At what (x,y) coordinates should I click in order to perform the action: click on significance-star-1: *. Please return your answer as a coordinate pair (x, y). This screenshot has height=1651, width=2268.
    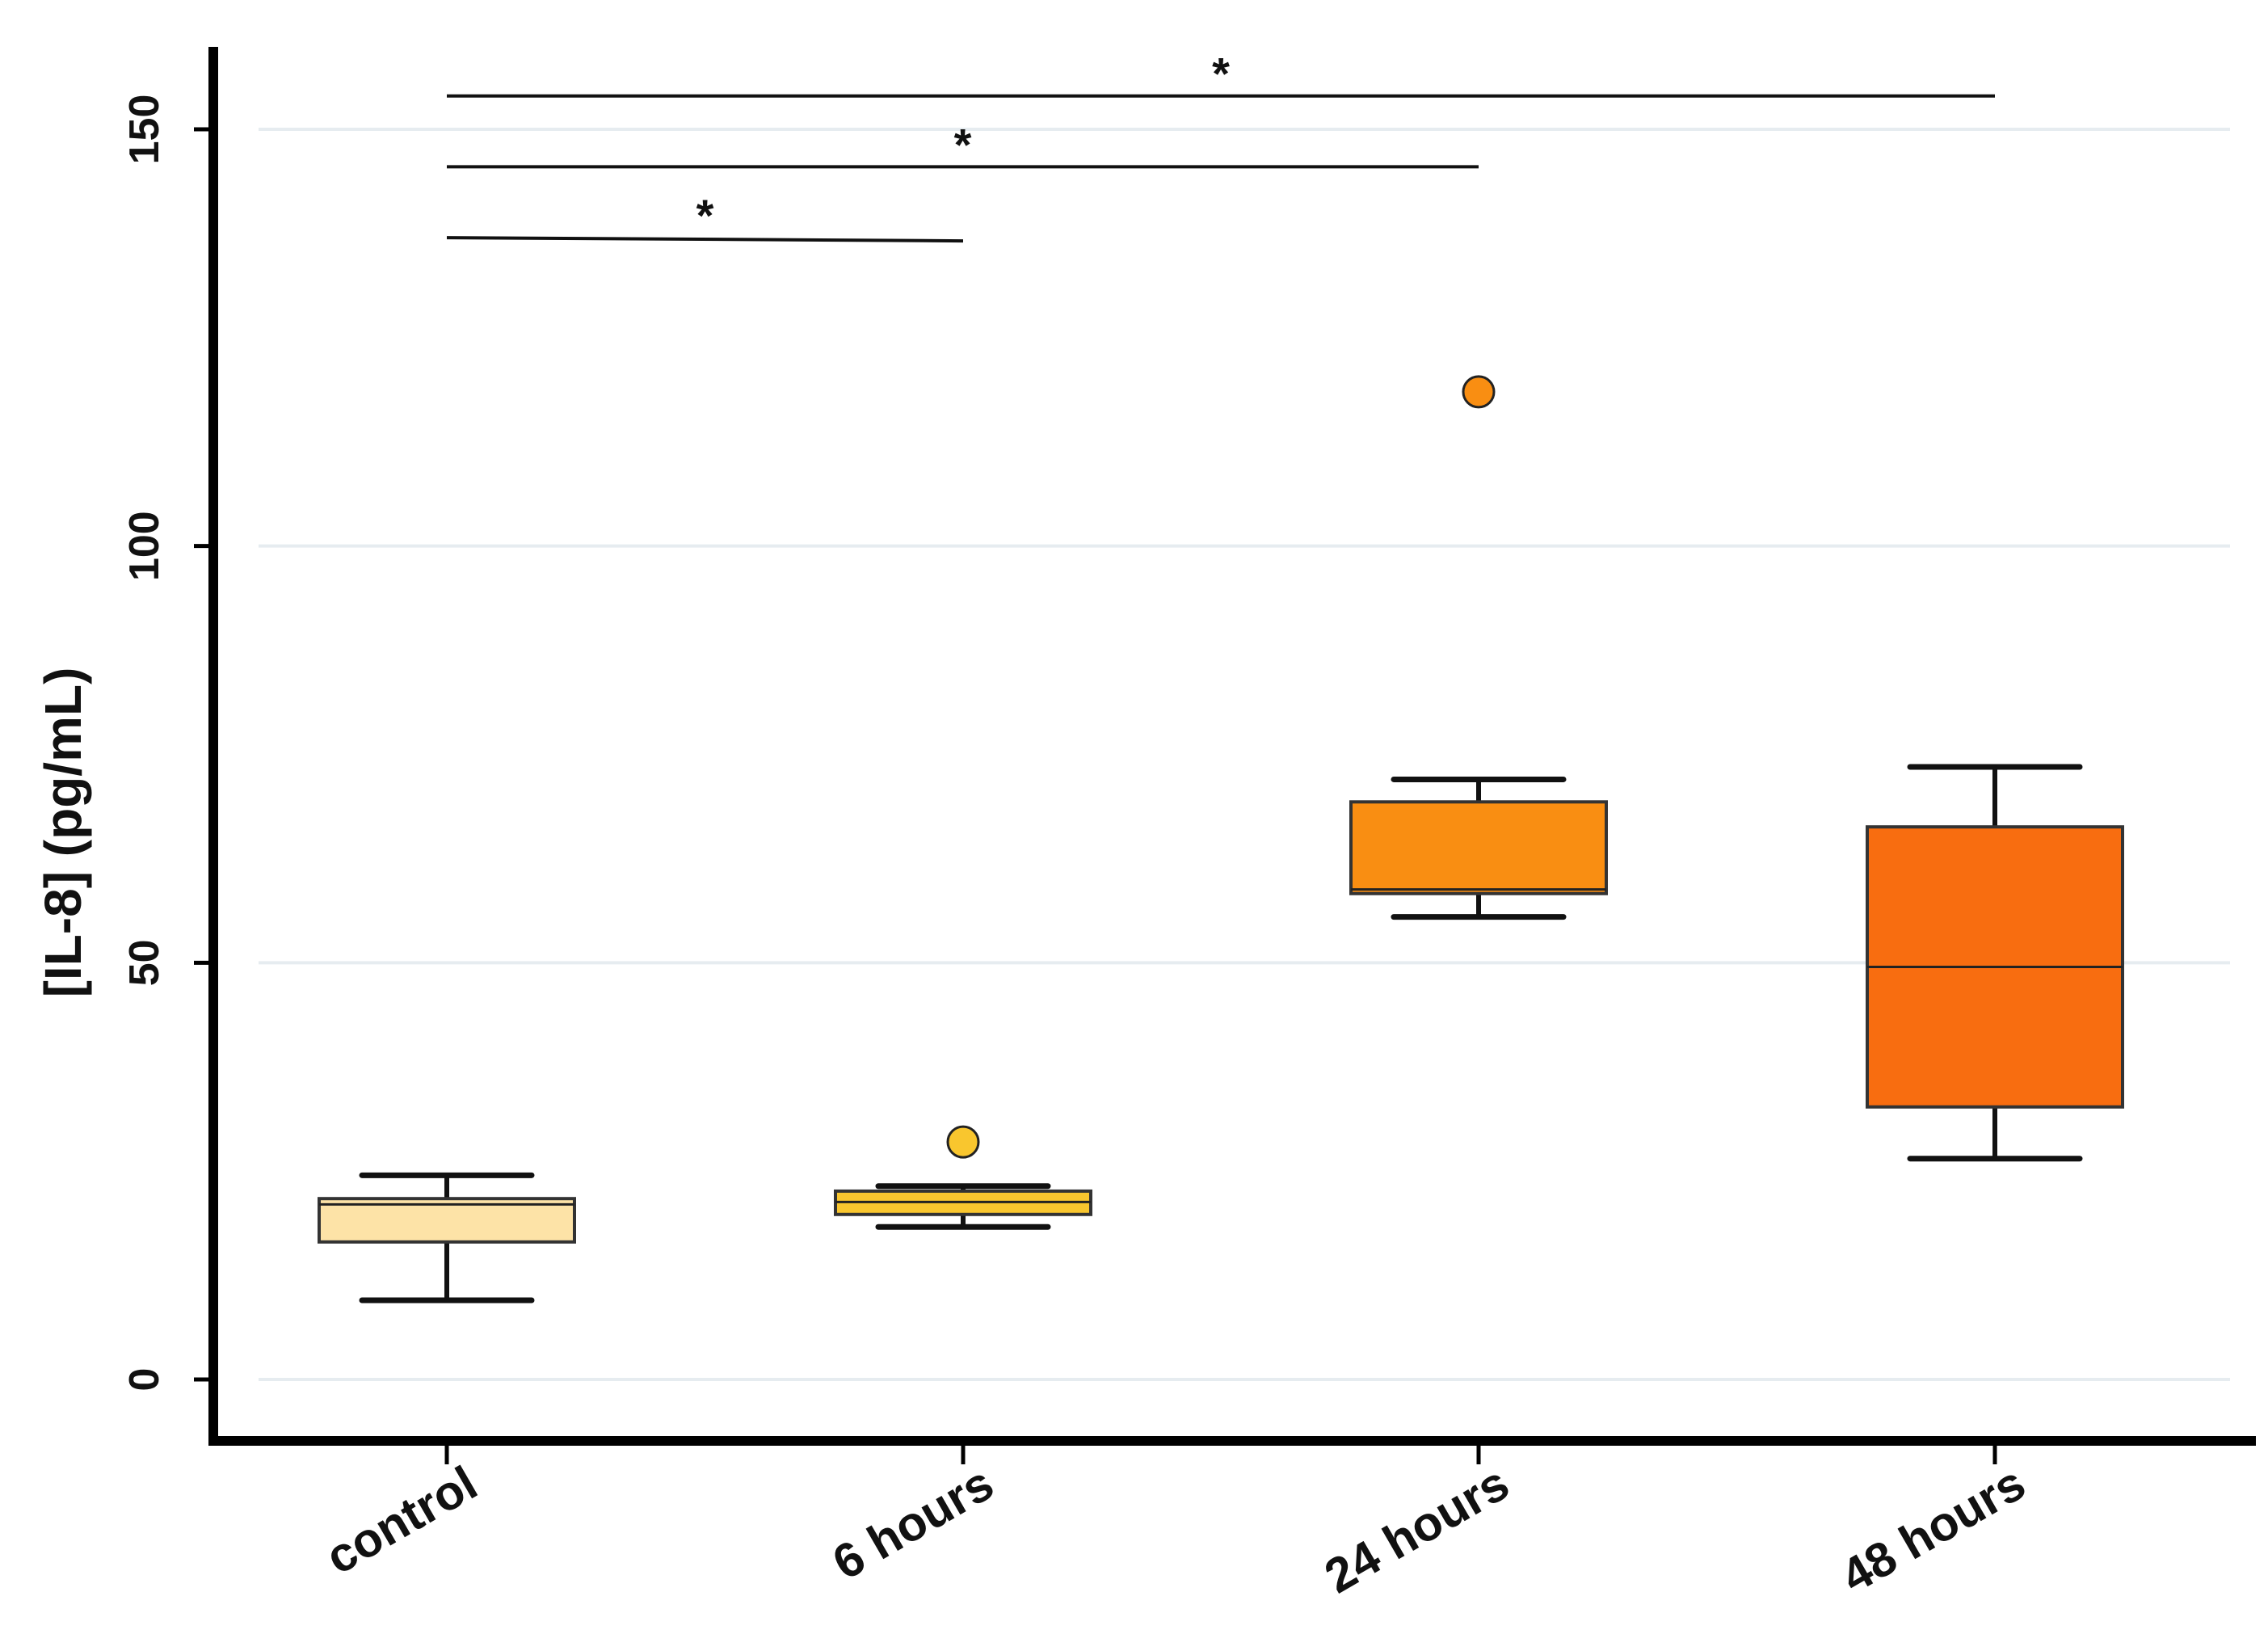
    Looking at the image, I should click on (963, 144).